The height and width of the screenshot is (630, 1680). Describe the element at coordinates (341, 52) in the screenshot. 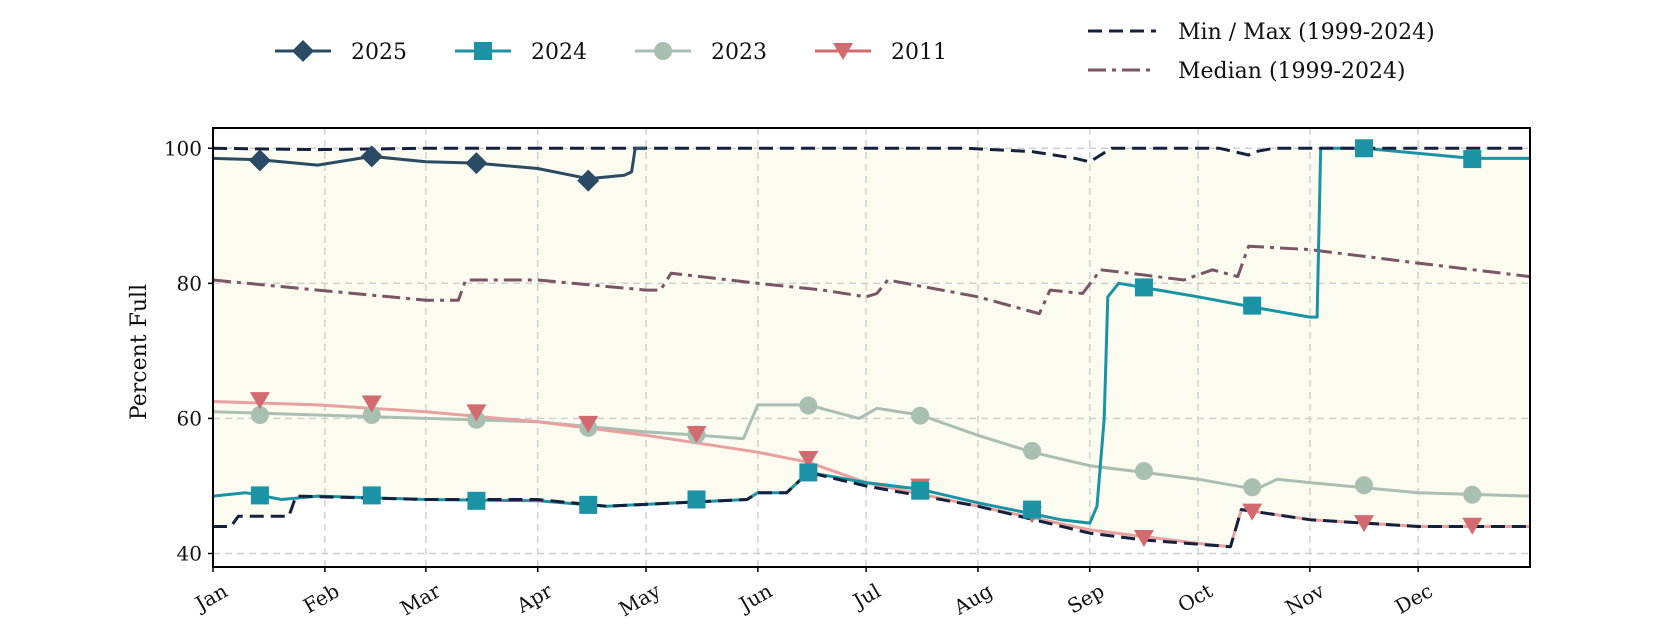

I see `legend-item-2025: 2025` at that location.